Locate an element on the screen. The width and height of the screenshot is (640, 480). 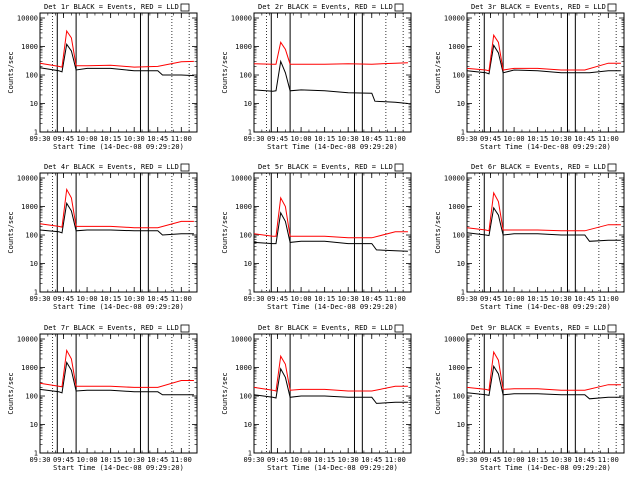
chart-title: Det 9r BLACK = Events, RED = LLD is located at coordinates (538, 328).